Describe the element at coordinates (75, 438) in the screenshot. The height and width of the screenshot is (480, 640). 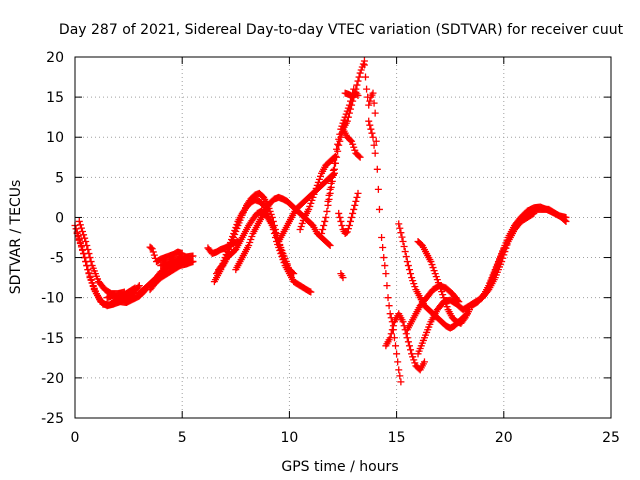
I see `x-tick-label: 0` at that location.